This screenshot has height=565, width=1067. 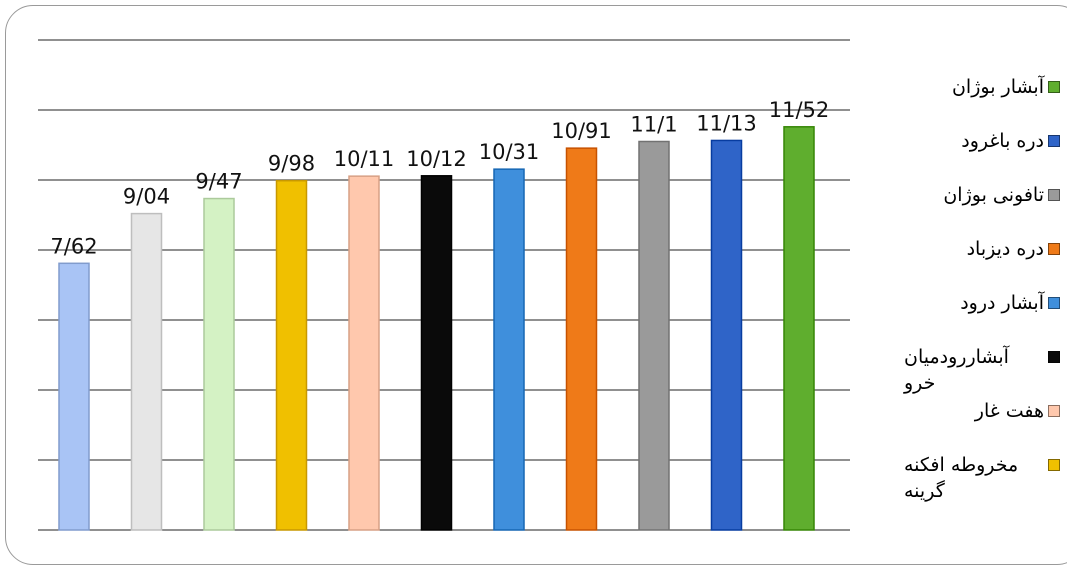 I want to click on bar-data-label: 11/13, so click(x=726, y=123).